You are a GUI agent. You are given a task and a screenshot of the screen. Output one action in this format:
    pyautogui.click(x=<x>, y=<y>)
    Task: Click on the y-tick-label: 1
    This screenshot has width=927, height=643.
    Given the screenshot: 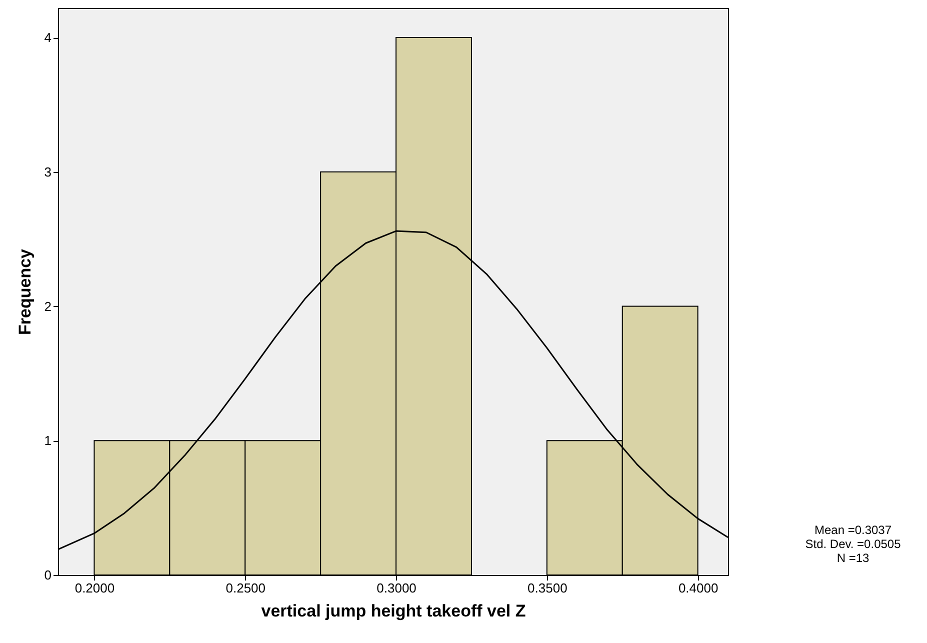 What is the action you would take?
    pyautogui.click(x=48, y=440)
    